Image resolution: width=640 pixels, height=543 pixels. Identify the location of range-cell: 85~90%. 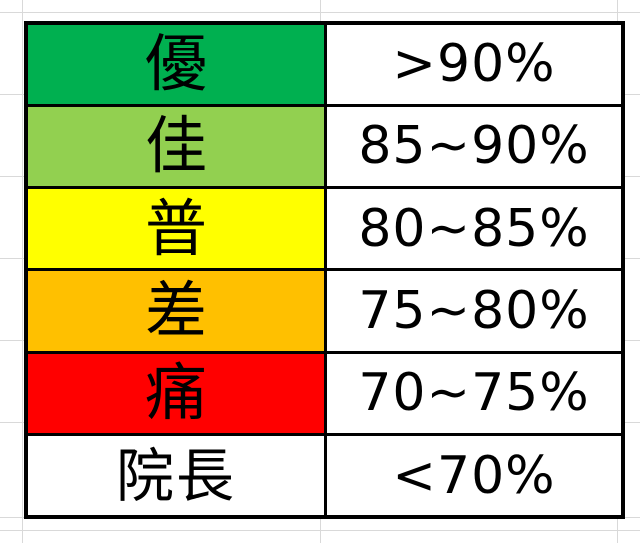
(474, 146).